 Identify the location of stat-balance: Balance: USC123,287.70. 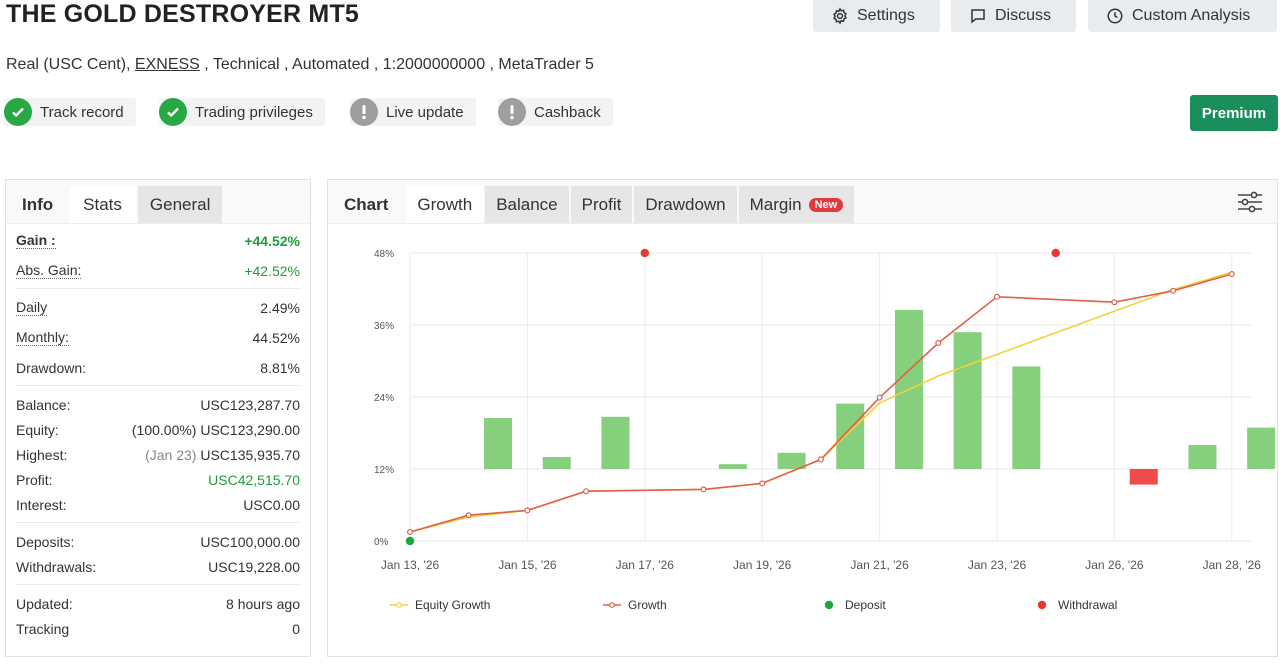
(158, 404).